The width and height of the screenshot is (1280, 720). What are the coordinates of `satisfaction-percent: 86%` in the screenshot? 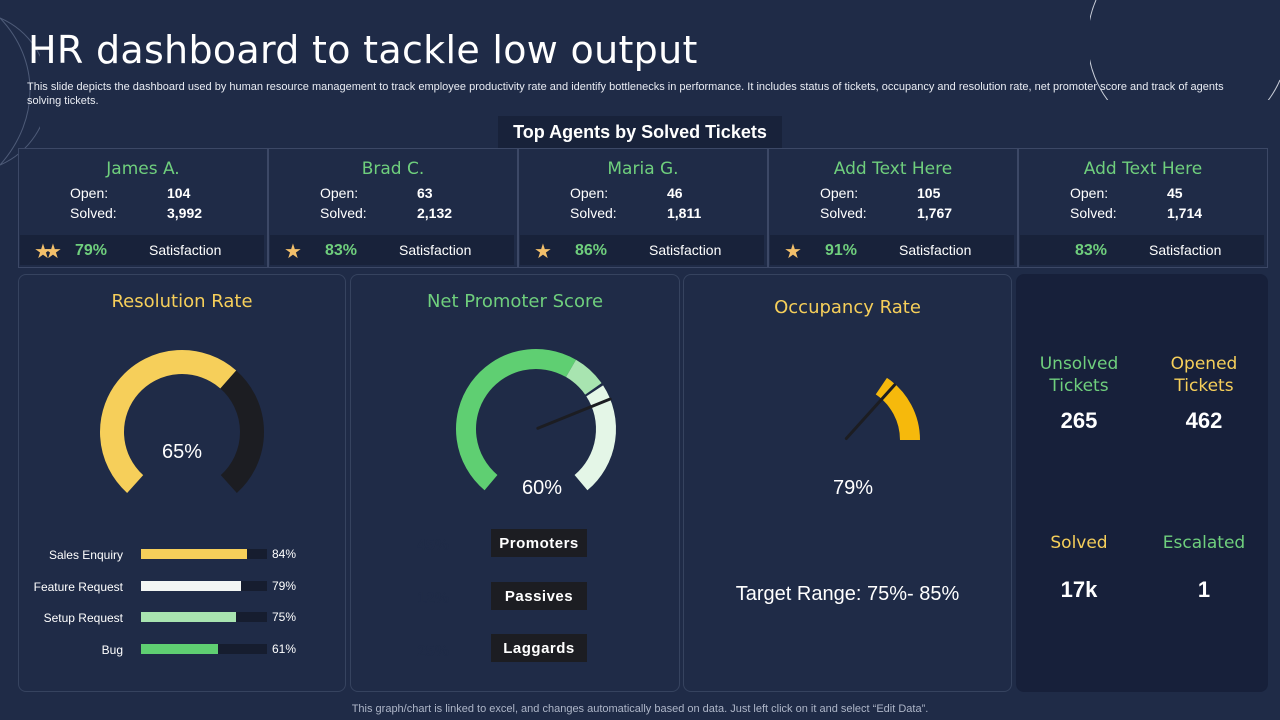 It's located at (591, 250).